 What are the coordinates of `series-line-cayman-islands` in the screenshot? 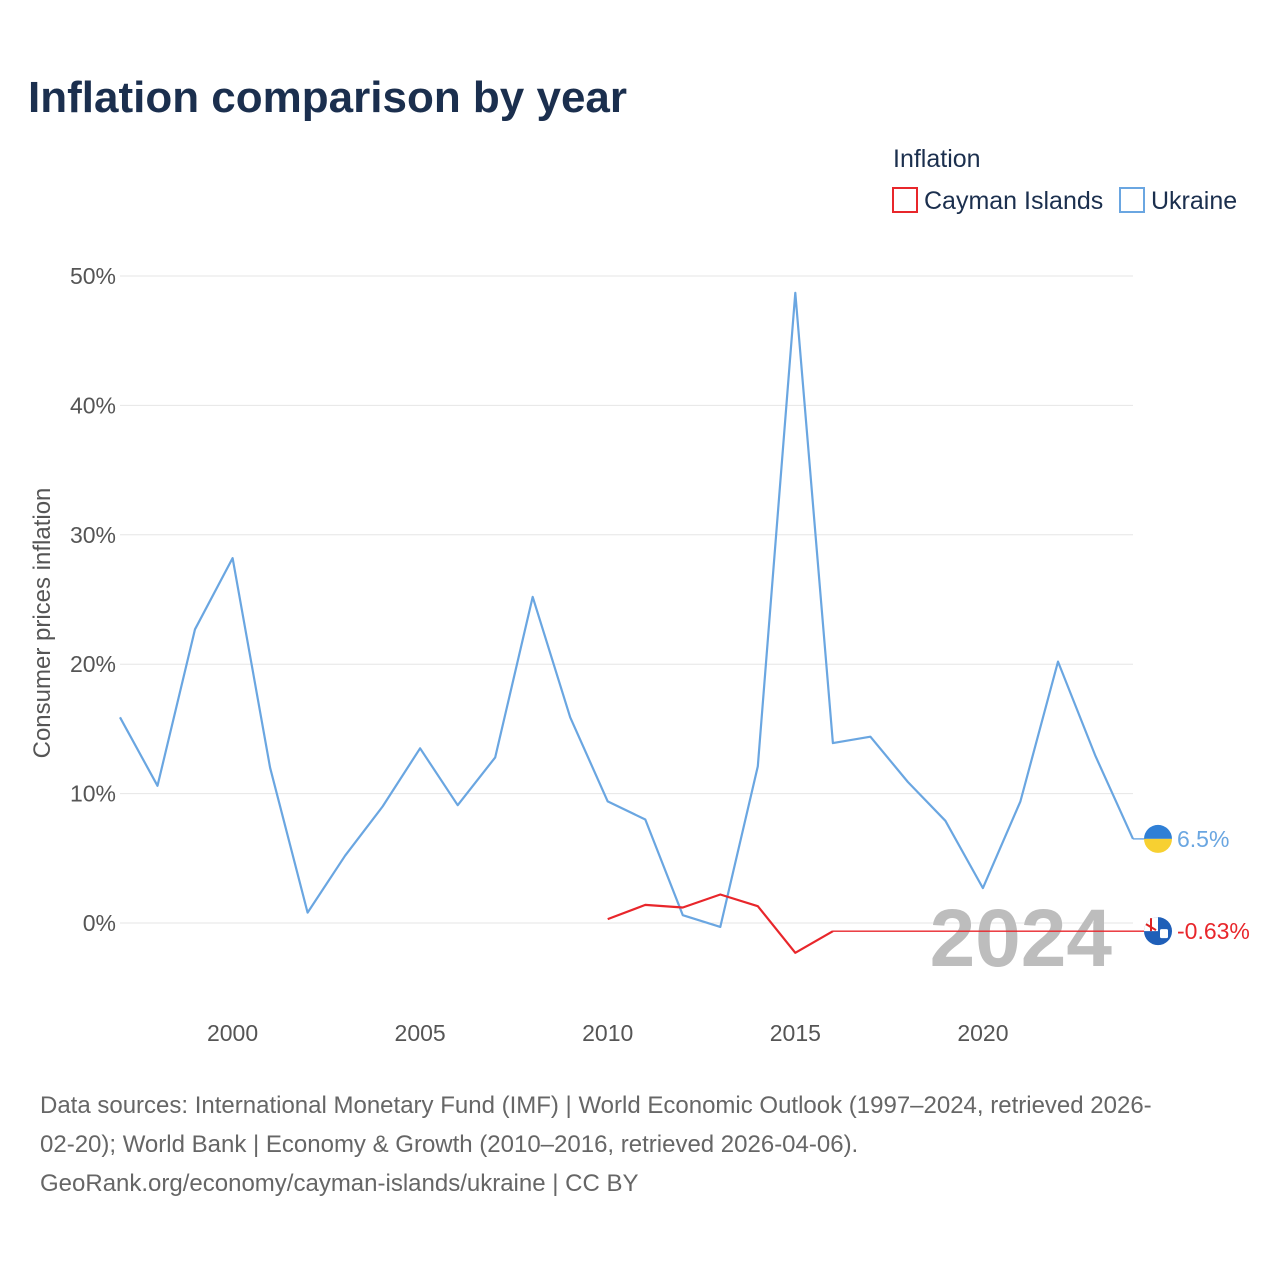 It's located at (720, 923).